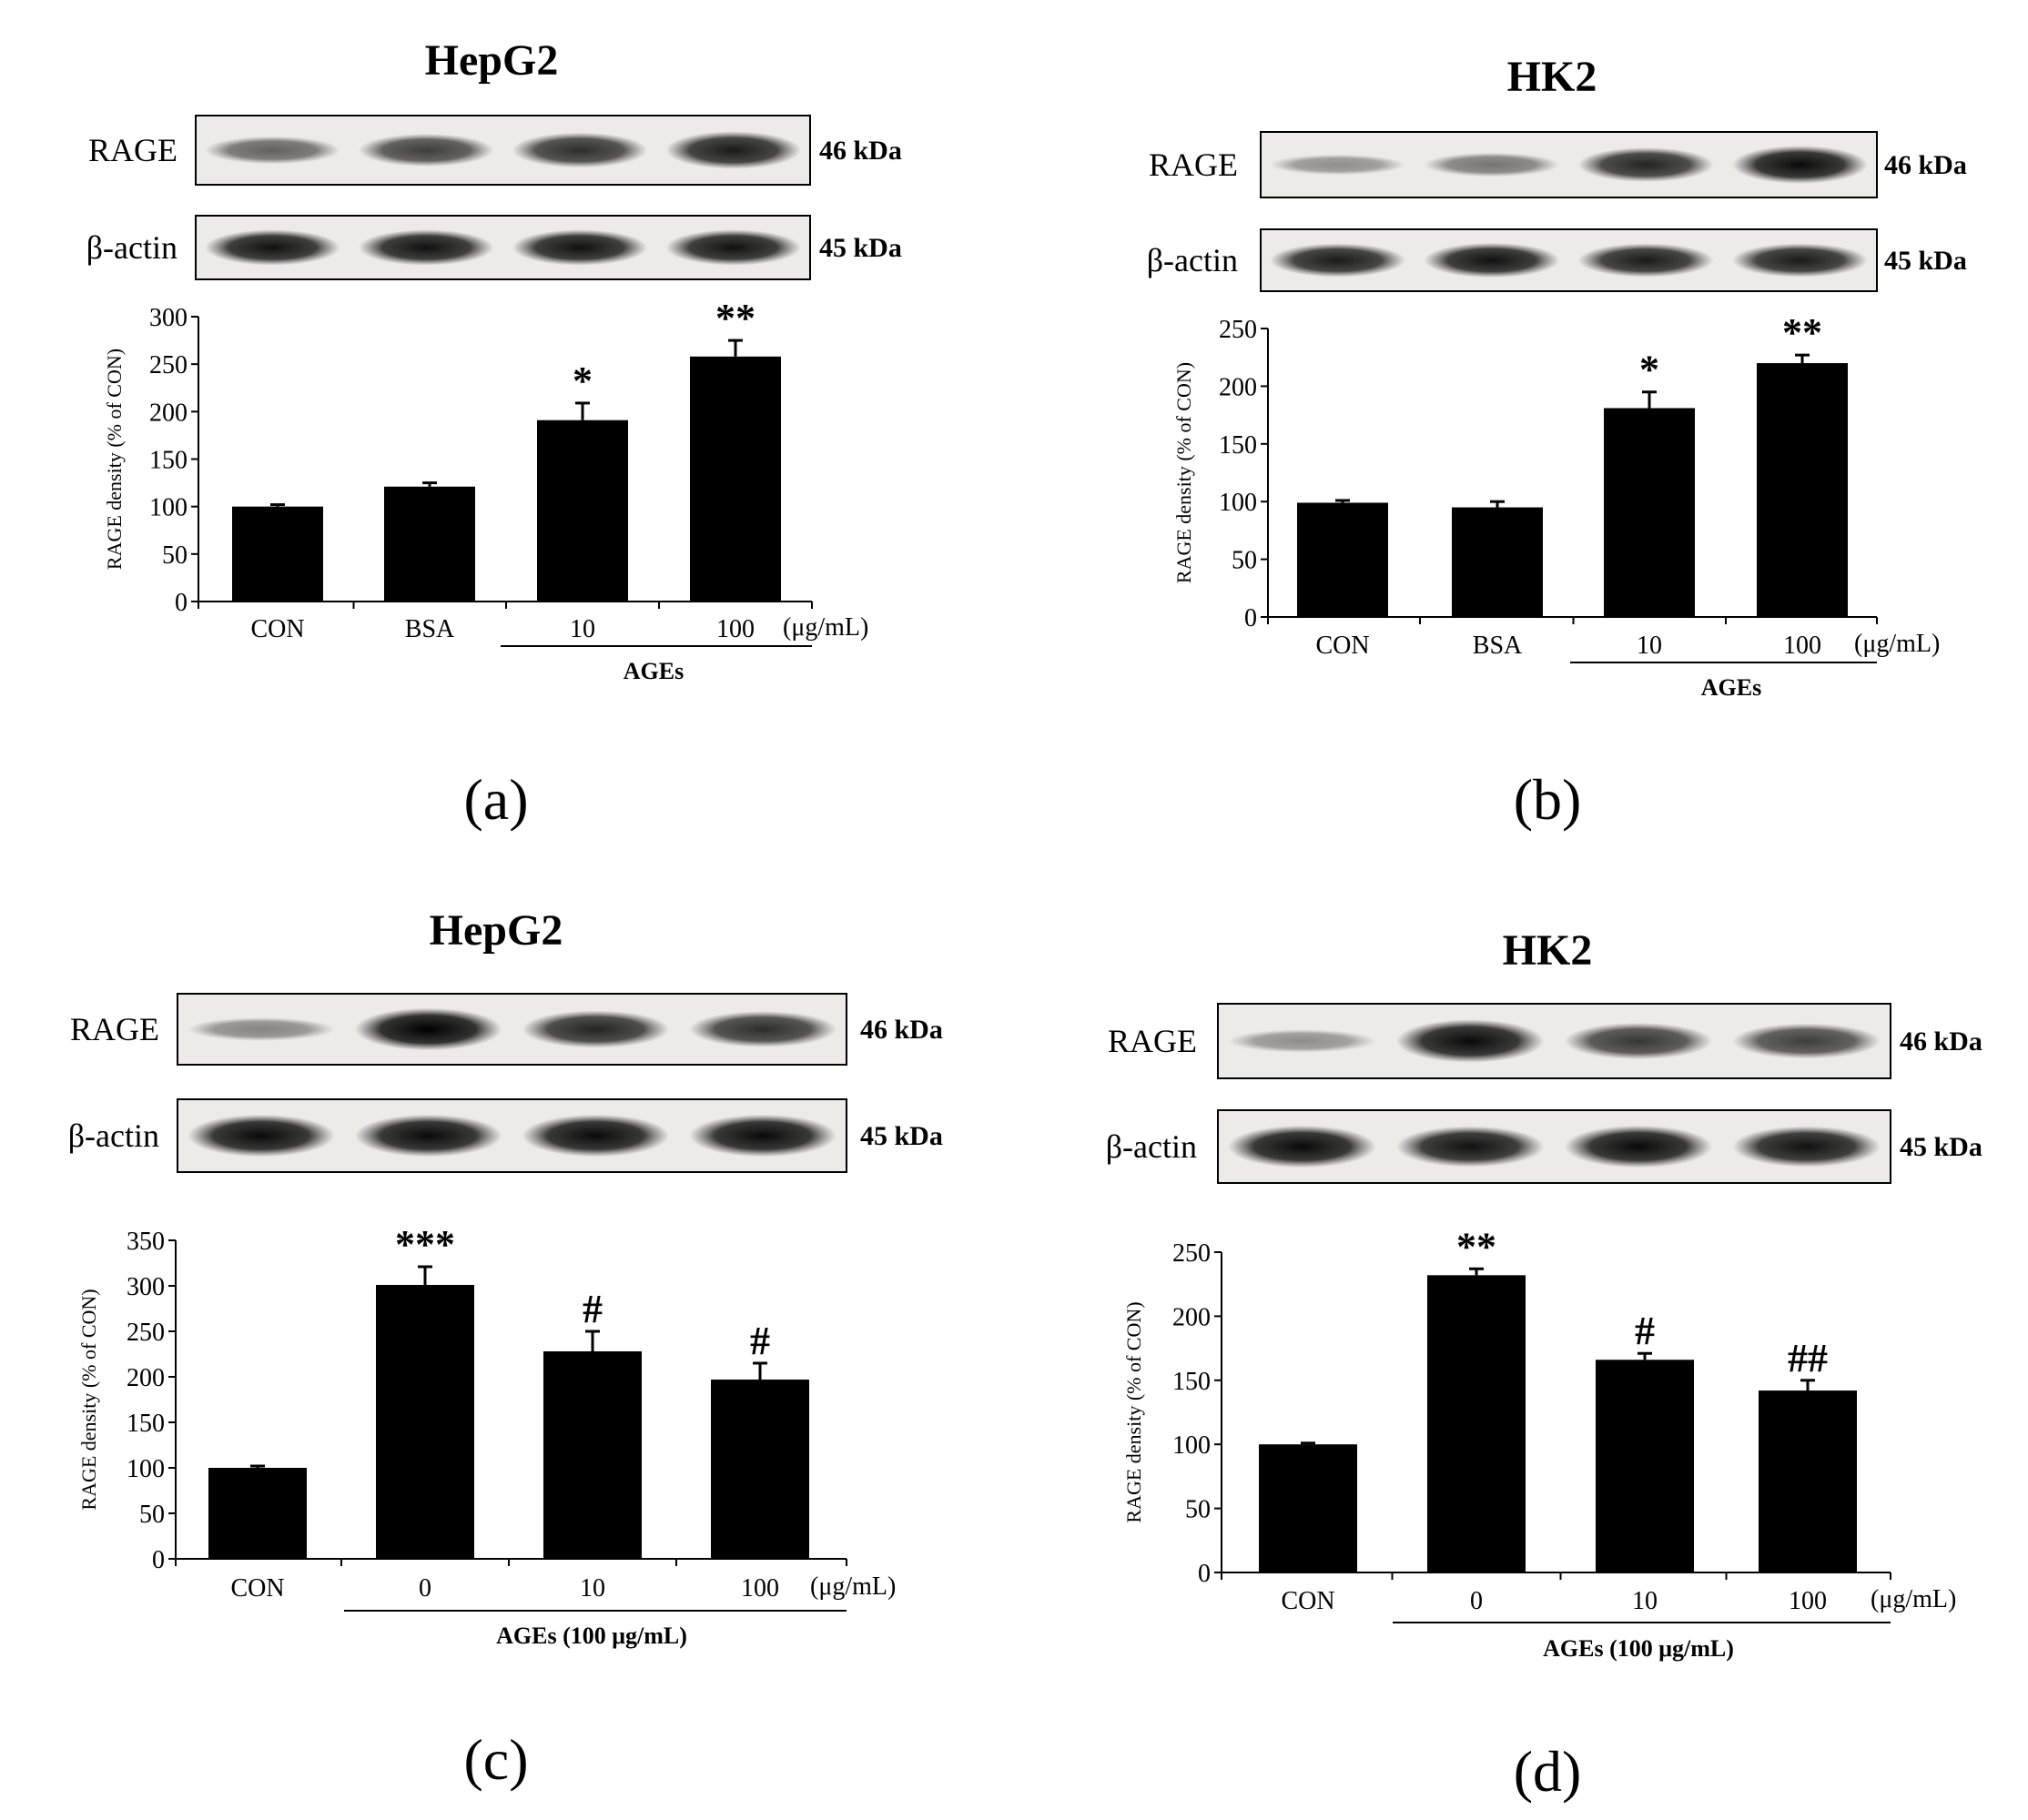 The width and height of the screenshot is (2028, 1820). I want to click on category-label: BSA, so click(430, 629).